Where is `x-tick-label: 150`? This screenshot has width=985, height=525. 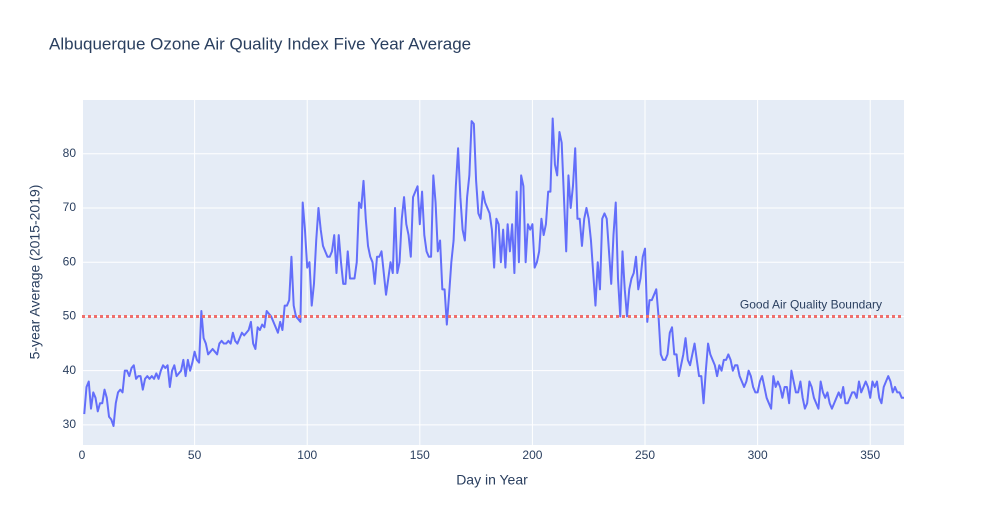
x-tick-label: 150 is located at coordinates (420, 455).